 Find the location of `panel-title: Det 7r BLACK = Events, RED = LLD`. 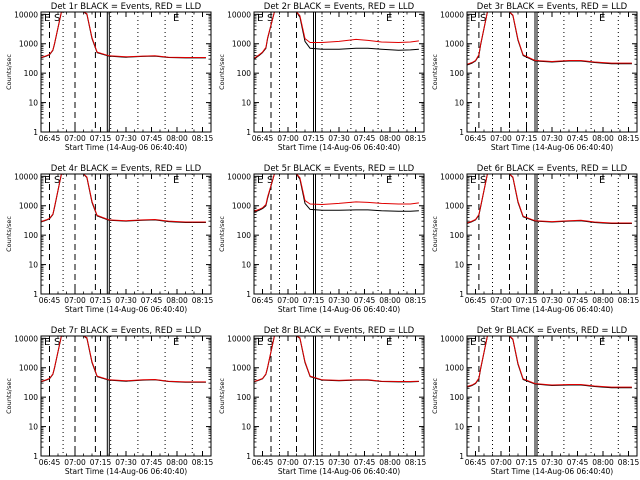

panel-title: Det 7r BLACK = Events, RED = LLD is located at coordinates (126, 331).